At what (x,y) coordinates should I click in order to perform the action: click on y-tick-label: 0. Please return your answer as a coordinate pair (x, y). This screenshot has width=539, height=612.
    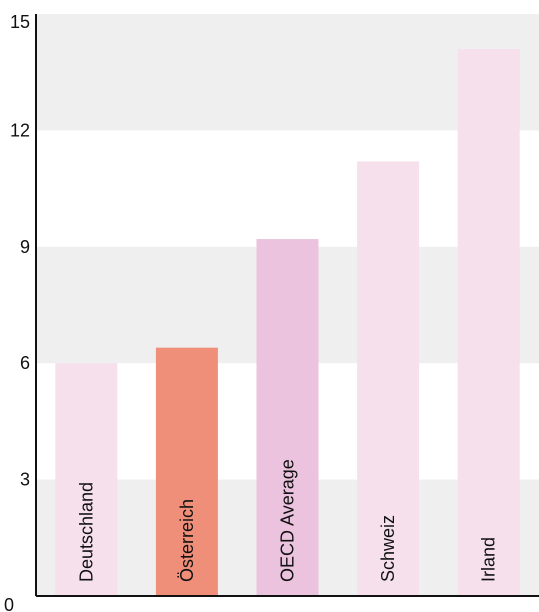
    Looking at the image, I should click on (9, 603).